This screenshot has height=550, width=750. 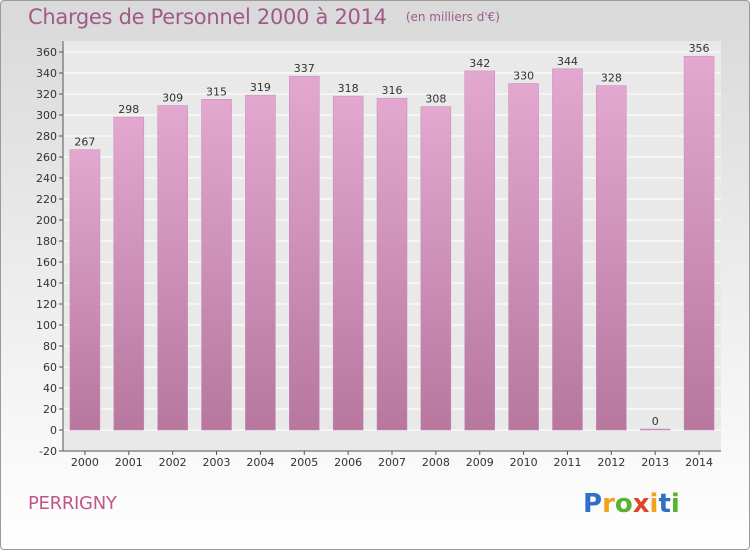 I want to click on bar-2002, so click(x=172, y=268).